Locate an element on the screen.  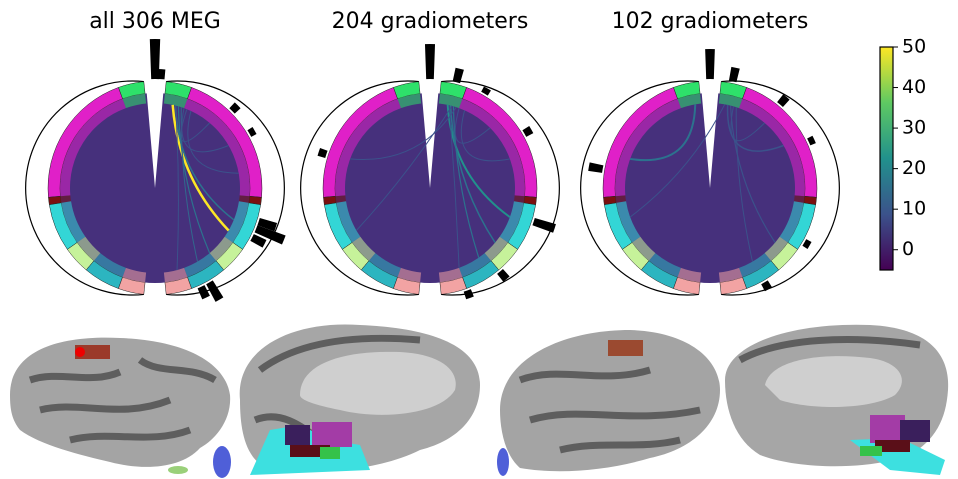
colorbar: 0 10 20 30 40 50 is located at coordinates (902, 153).